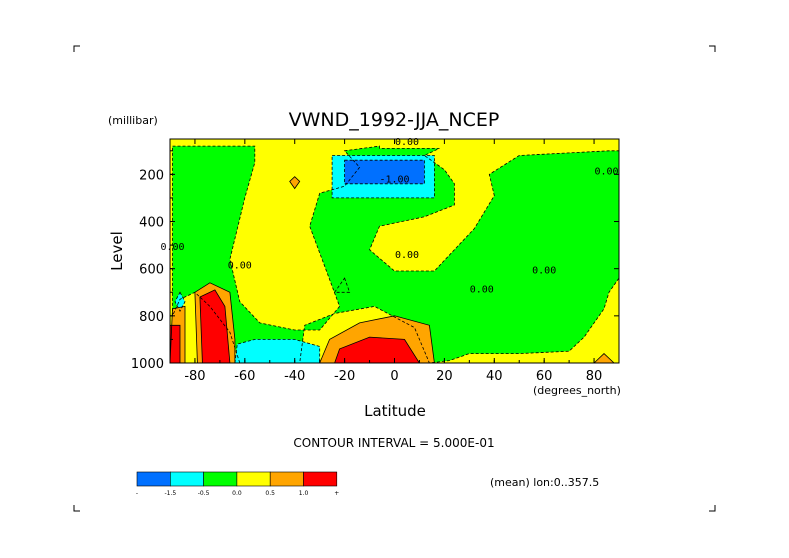 Image resolution: width=789 pixels, height=558 pixels. What do you see at coordinates (294, 376) in the screenshot?
I see `x-tick-label-2: -40` at bounding box center [294, 376].